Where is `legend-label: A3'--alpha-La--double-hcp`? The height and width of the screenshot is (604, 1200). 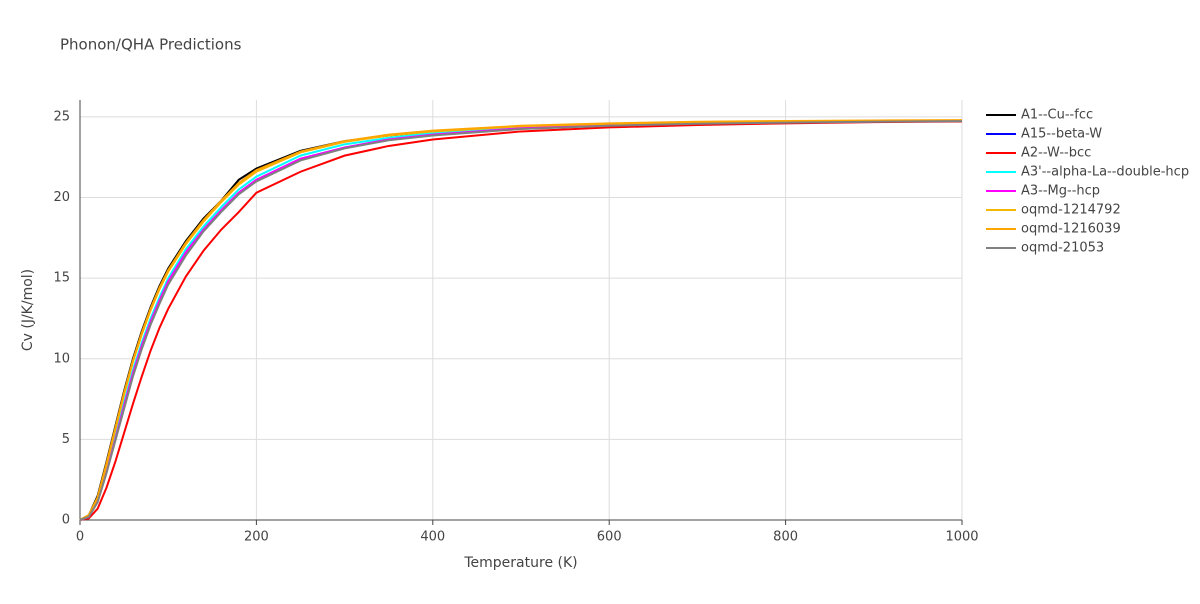
legend-label: A3'--alpha-La--double-hcp is located at coordinates (1105, 172).